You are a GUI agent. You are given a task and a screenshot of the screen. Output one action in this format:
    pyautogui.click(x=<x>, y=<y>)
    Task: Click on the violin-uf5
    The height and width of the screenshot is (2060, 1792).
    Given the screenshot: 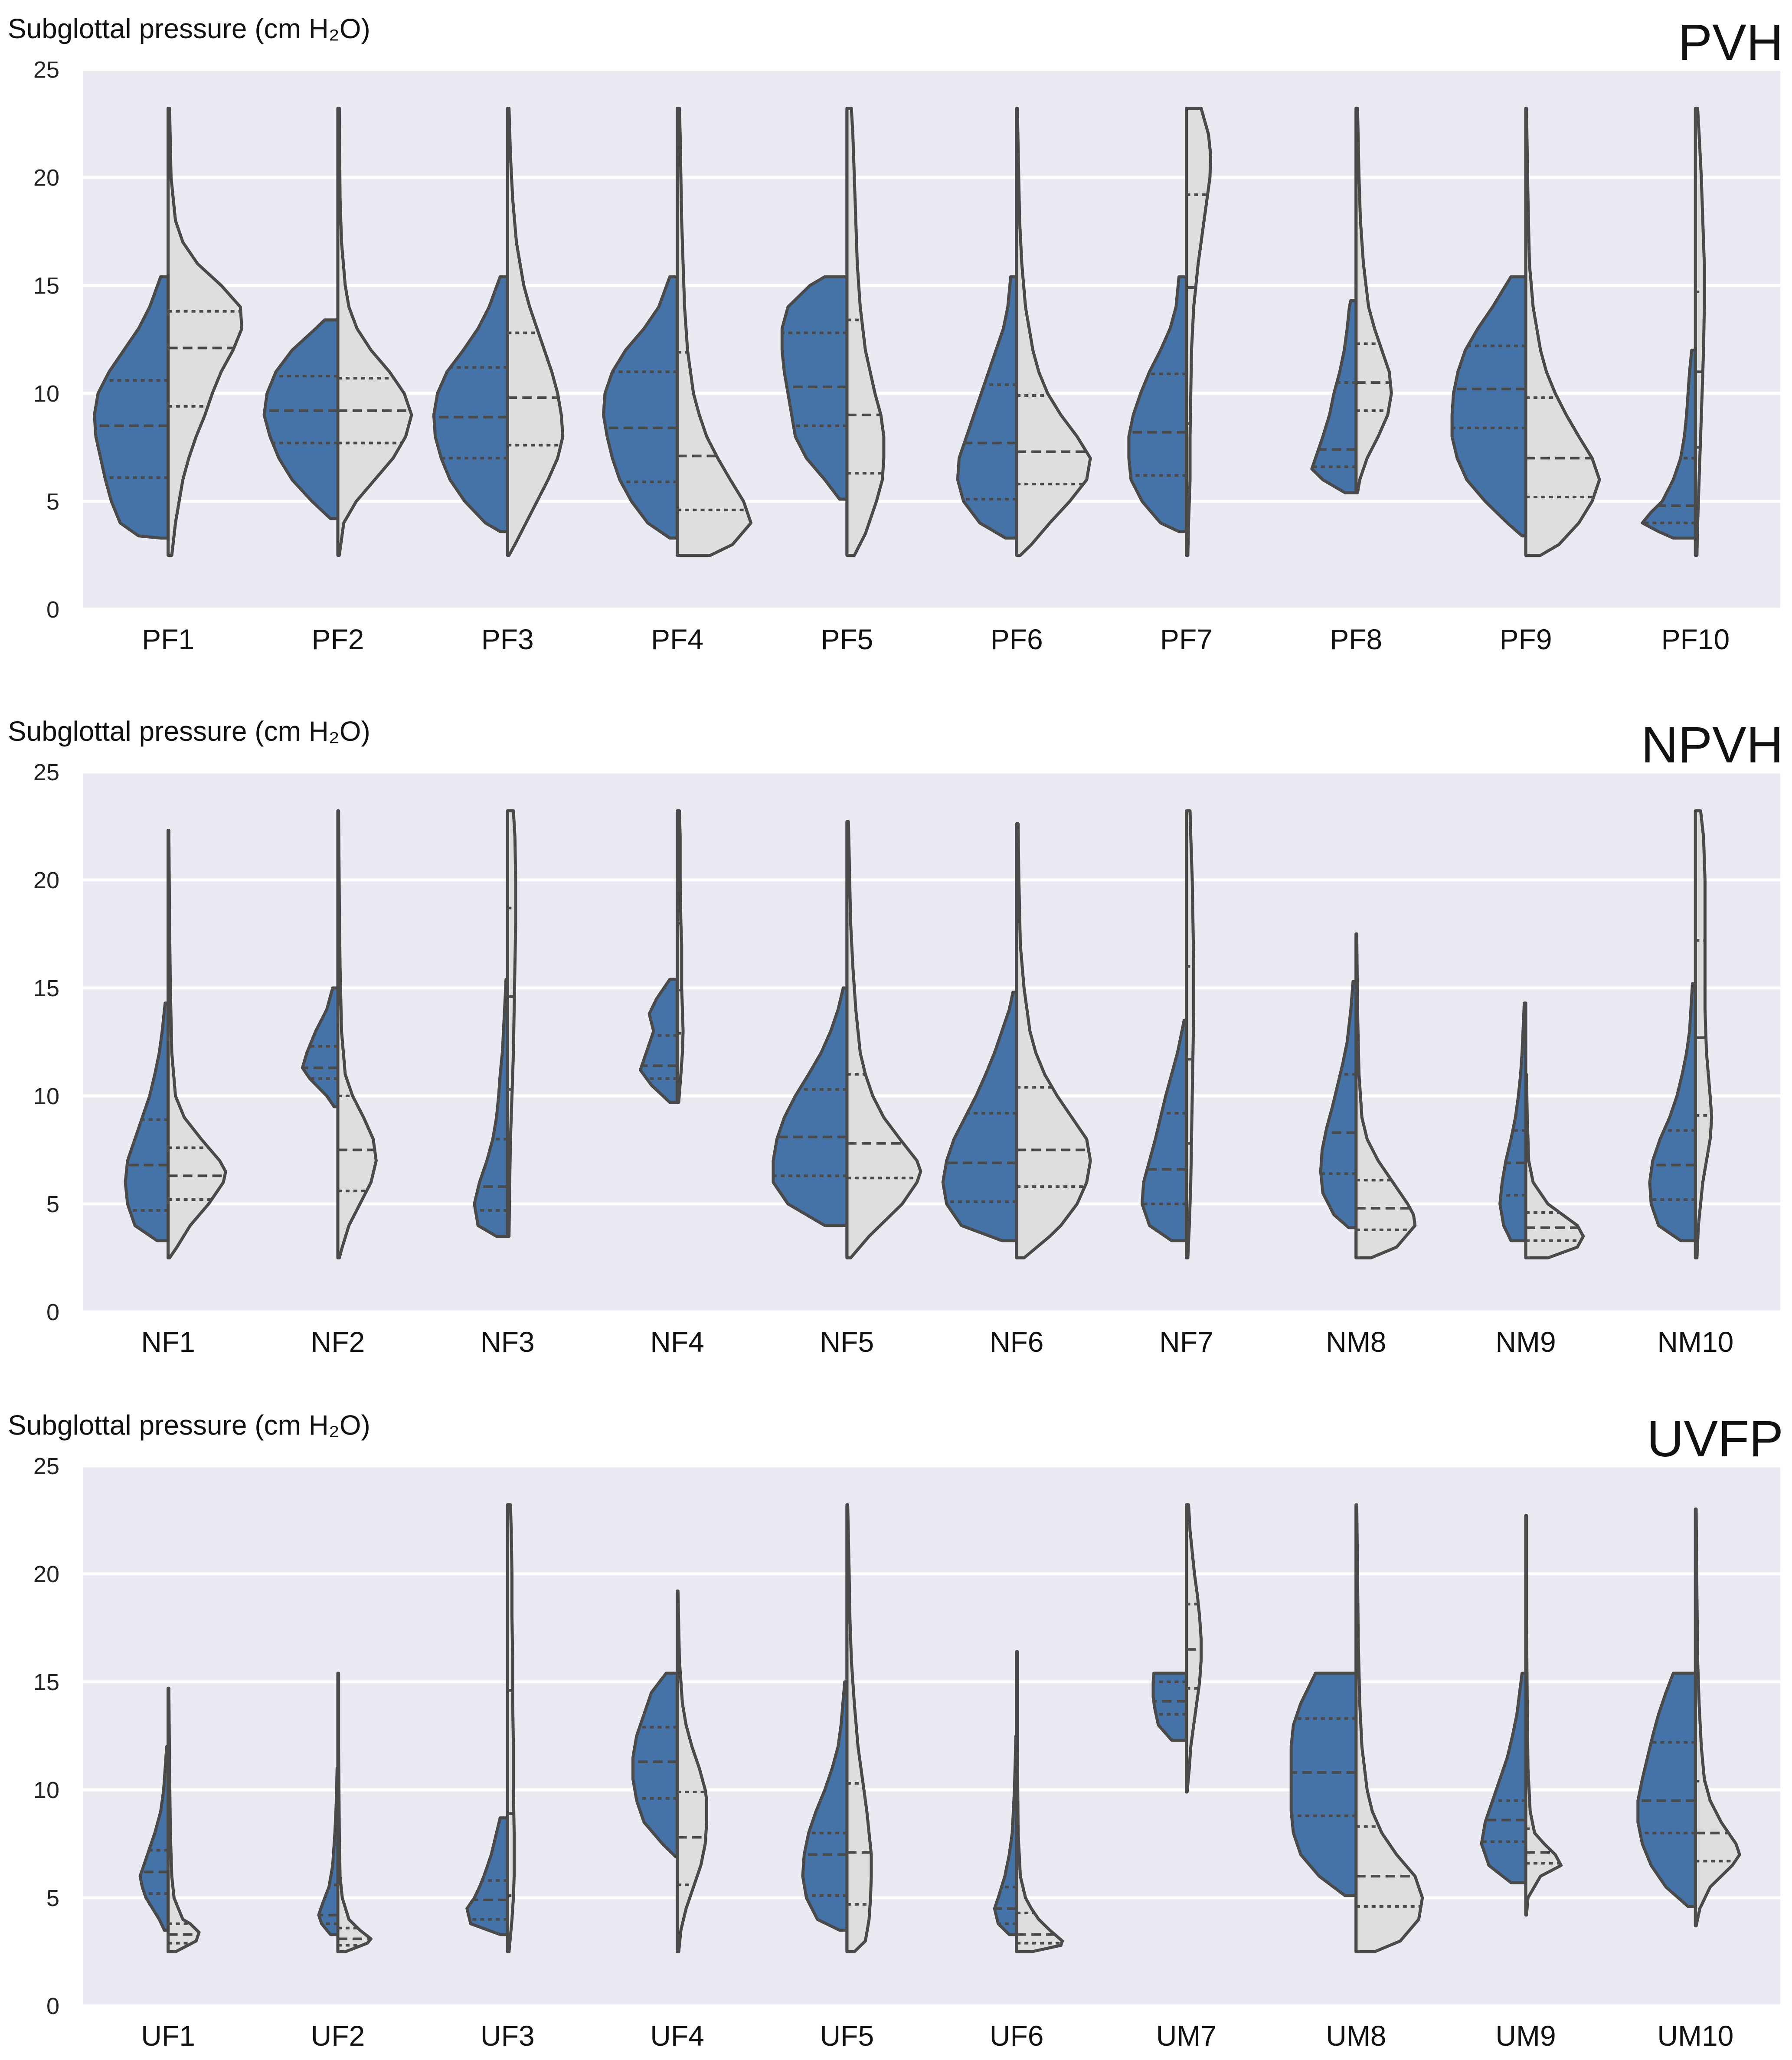 What is the action you would take?
    pyautogui.click(x=837, y=1728)
    